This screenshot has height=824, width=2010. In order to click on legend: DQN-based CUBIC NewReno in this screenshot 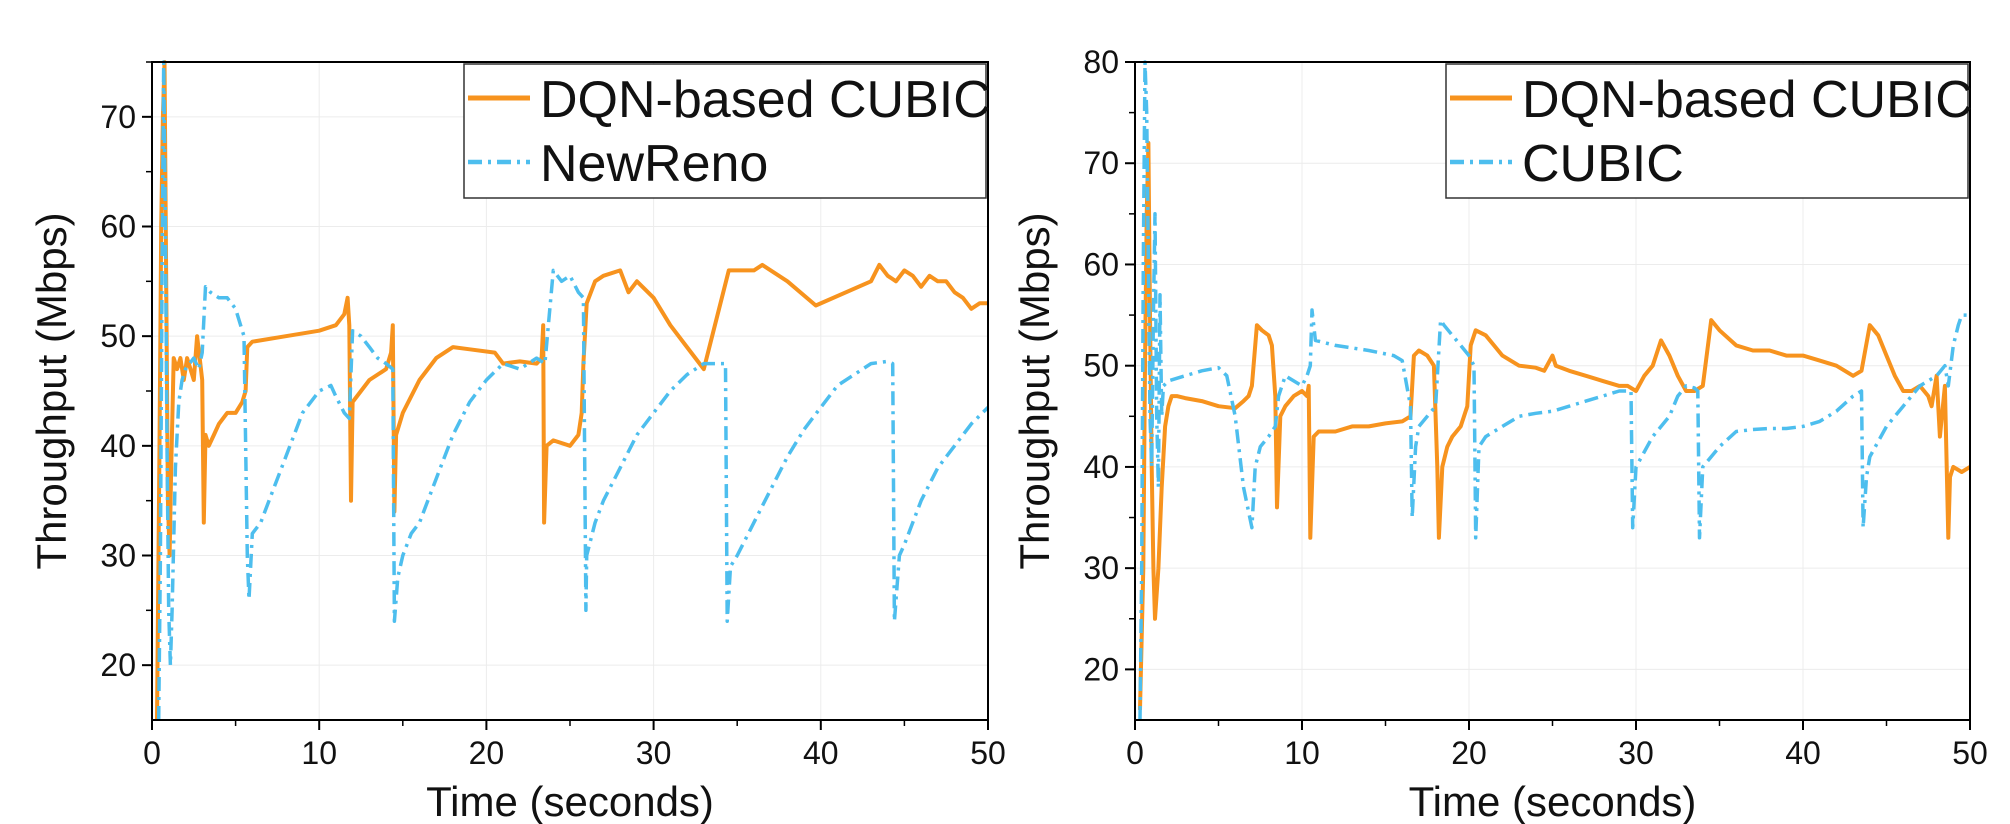, I will do `click(727, 131)`.